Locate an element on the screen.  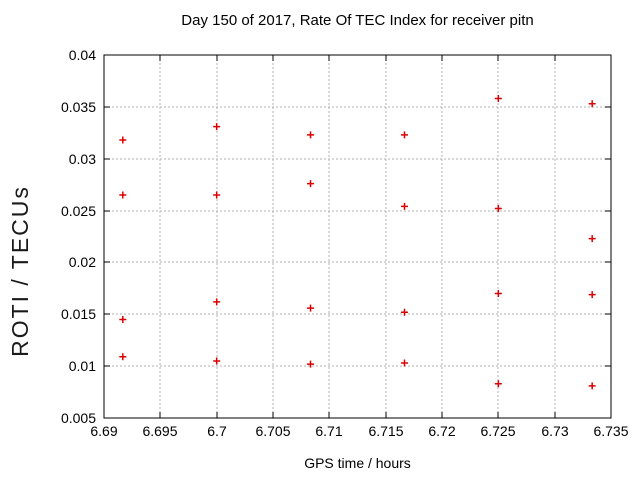
x-tick-label: 6.715 is located at coordinates (385, 431).